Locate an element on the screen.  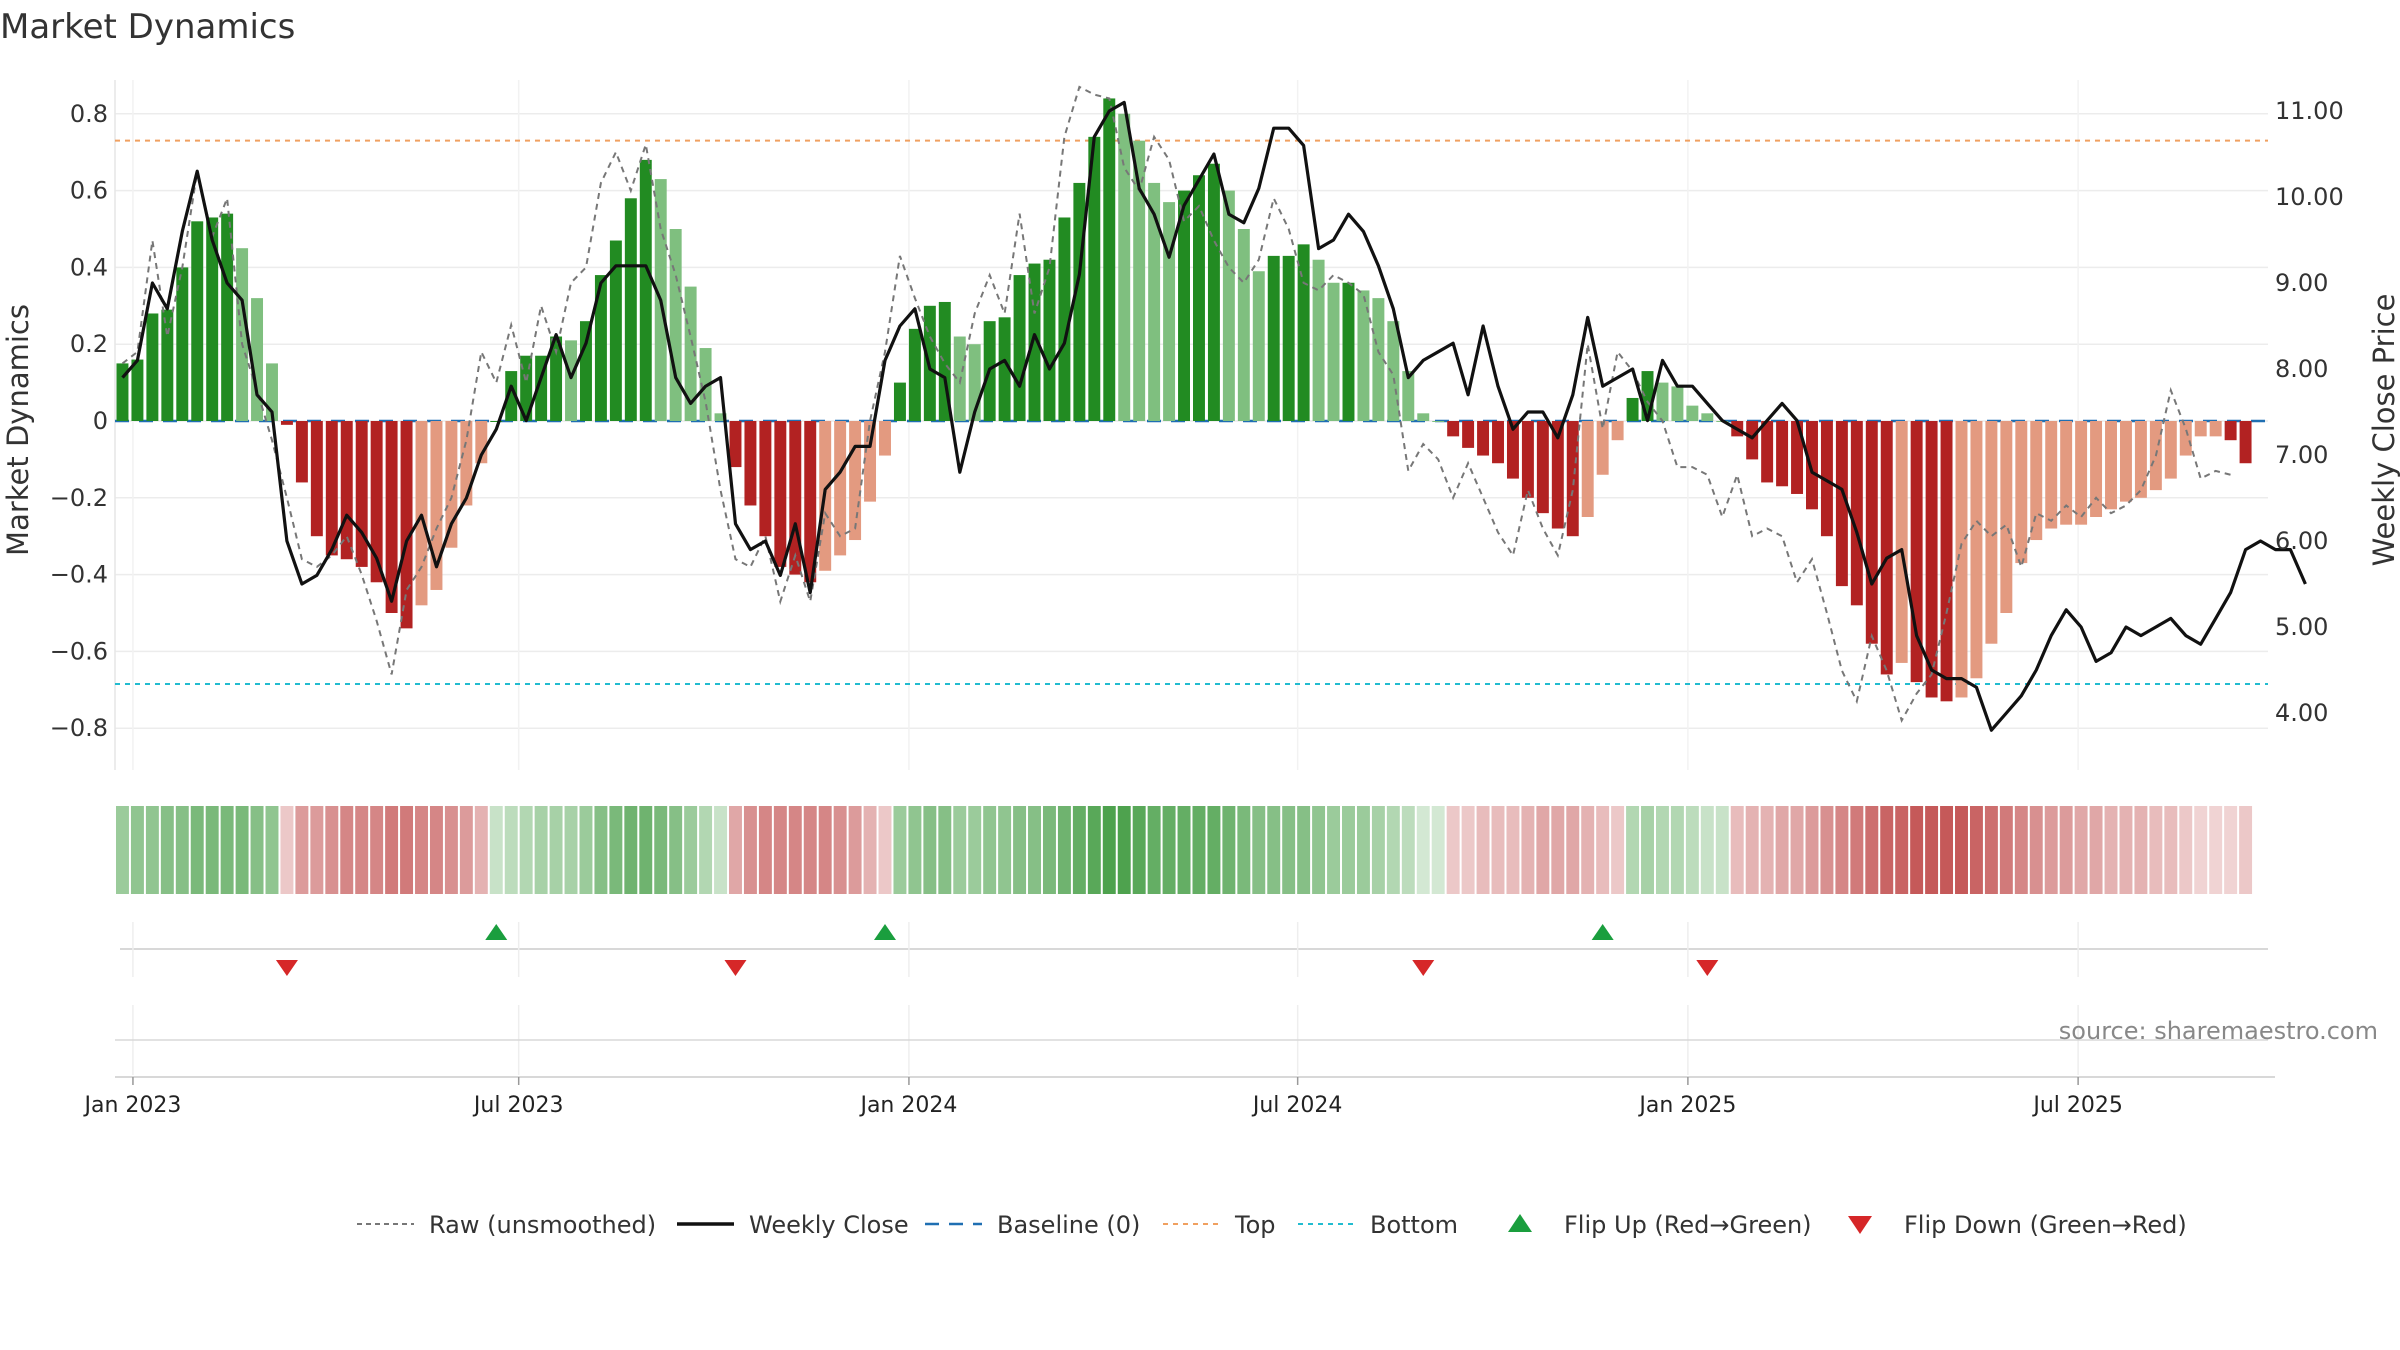
x-tick-label: Jul 2025 is located at coordinates (2077, 1105).